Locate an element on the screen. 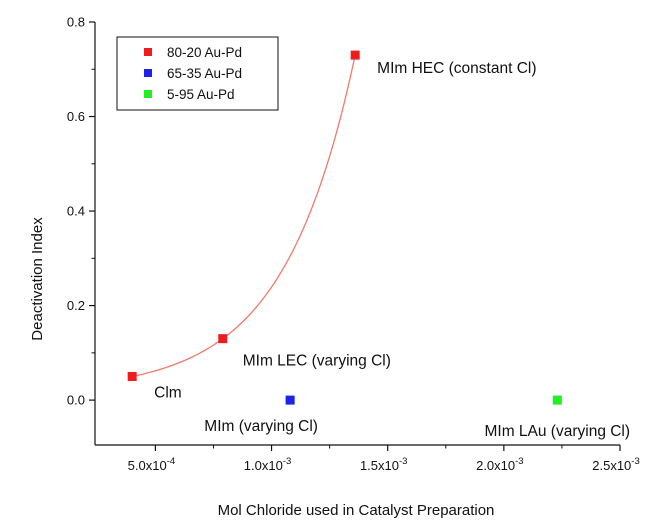  legend-entry: 80-20 Au-Pd is located at coordinates (204, 52).